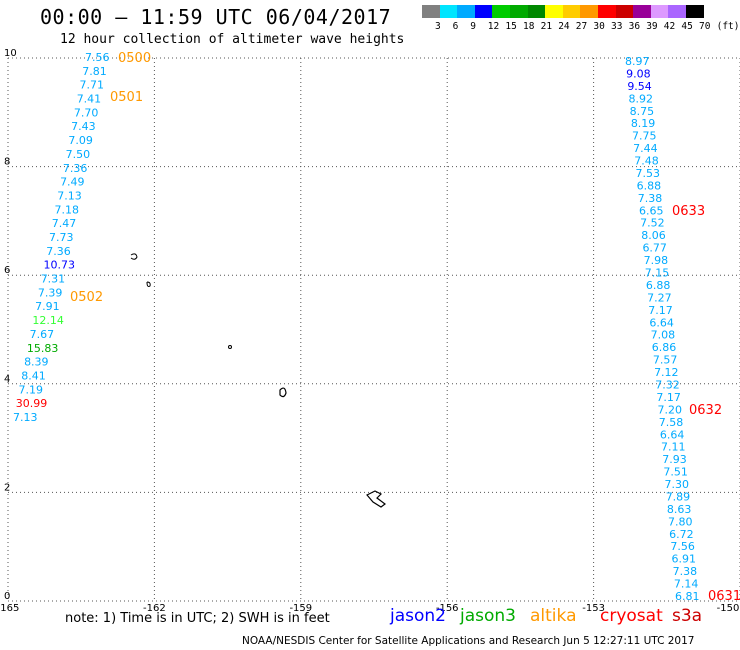  What do you see at coordinates (667, 384) in the screenshot?
I see `swh-value-label: 7.32` at bounding box center [667, 384].